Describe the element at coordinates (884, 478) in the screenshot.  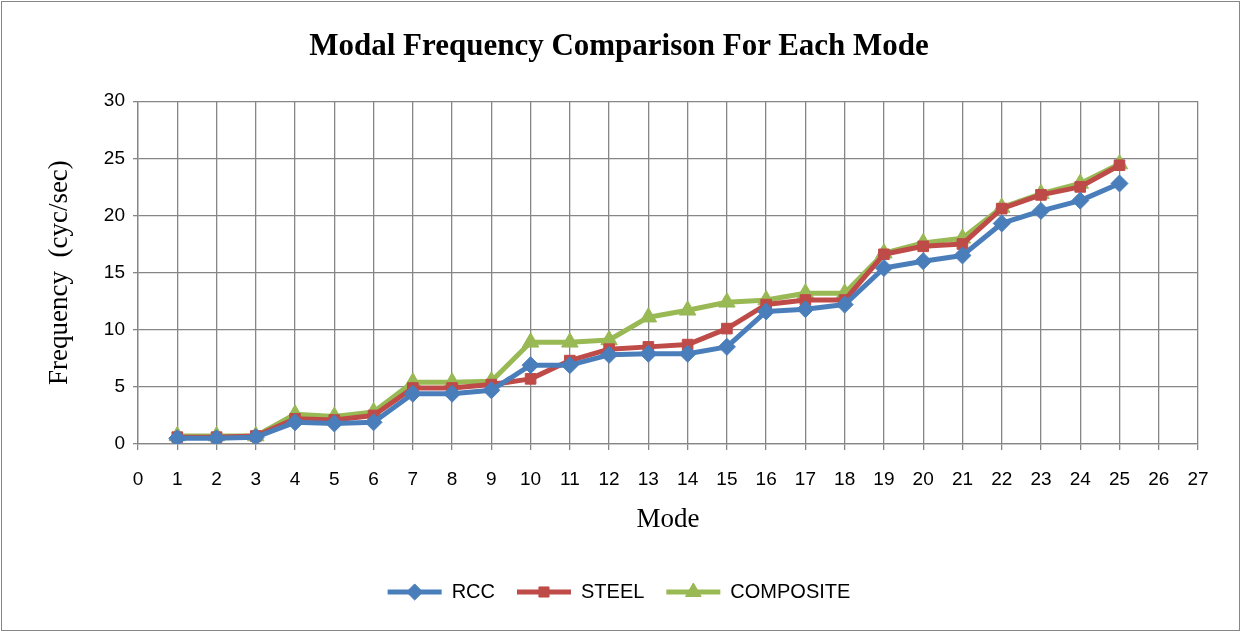
I see `x-tick-label: 19` at that location.